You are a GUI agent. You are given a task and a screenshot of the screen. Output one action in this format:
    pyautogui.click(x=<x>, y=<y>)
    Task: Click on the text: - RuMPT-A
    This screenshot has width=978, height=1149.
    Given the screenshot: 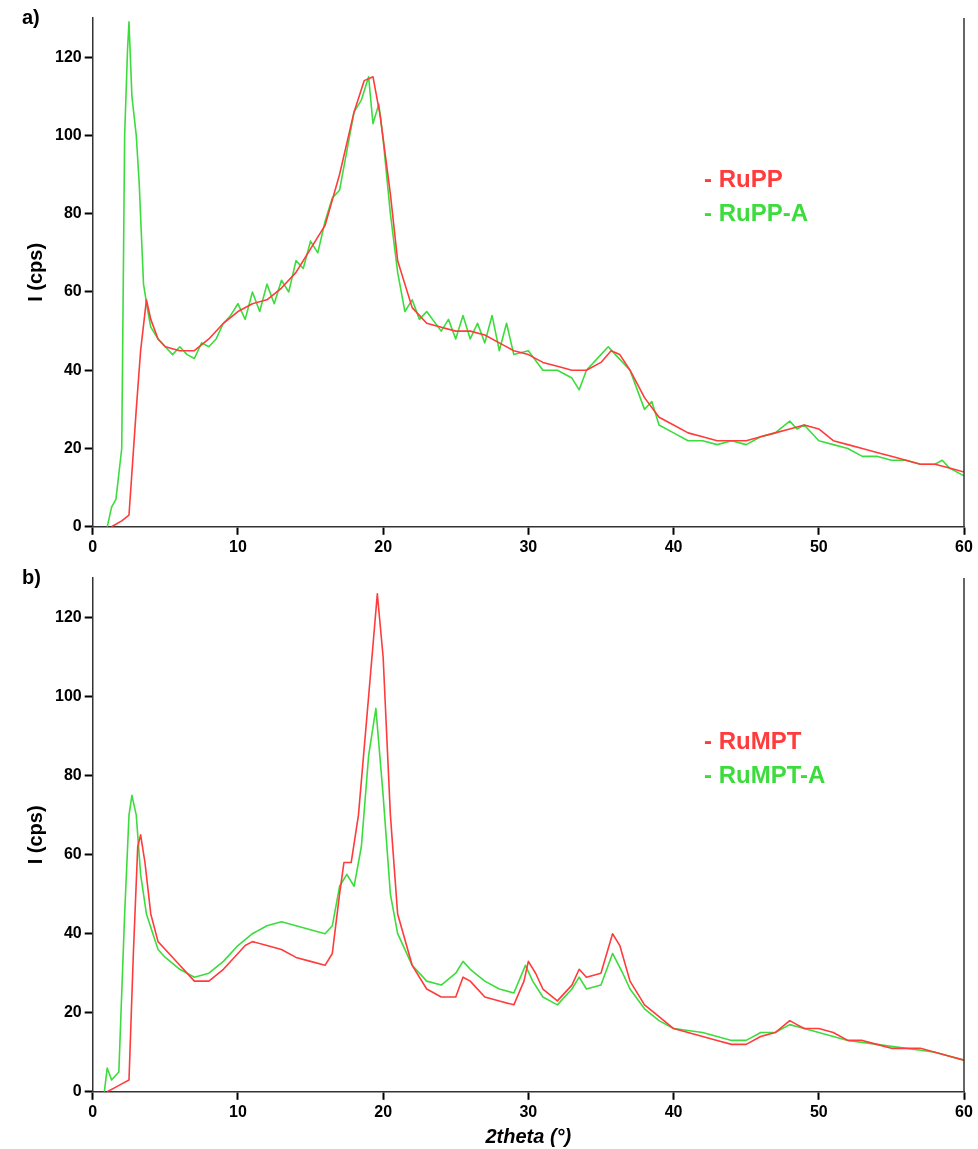 What is the action you would take?
    pyautogui.click(x=765, y=775)
    